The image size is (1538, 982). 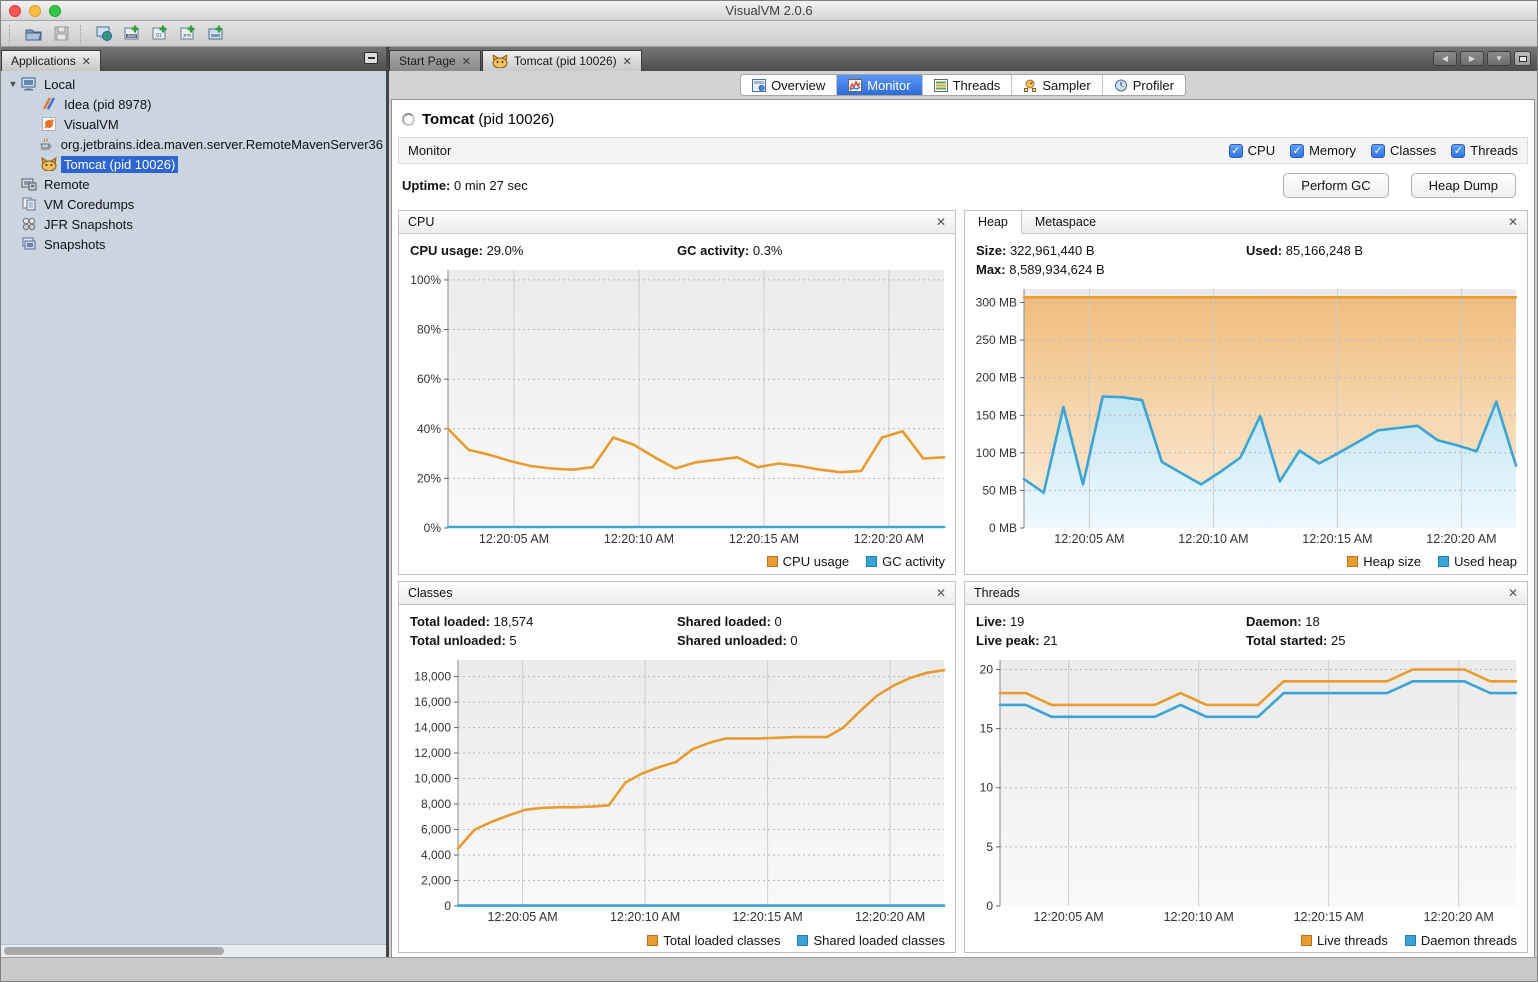 I want to click on tab-applications: Applications ✕, so click(x=51, y=60).